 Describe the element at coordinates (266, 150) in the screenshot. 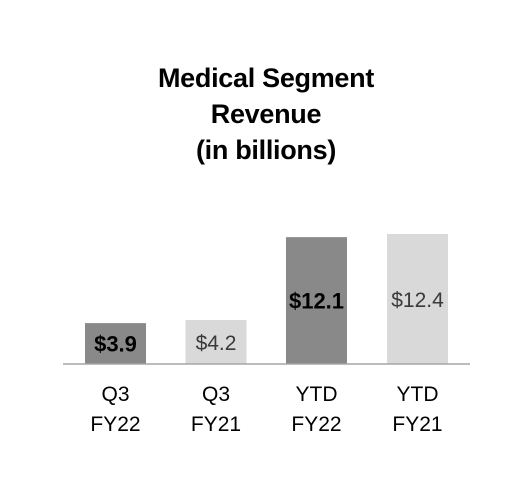

I see `chart-title-line-3: (in billions)` at that location.